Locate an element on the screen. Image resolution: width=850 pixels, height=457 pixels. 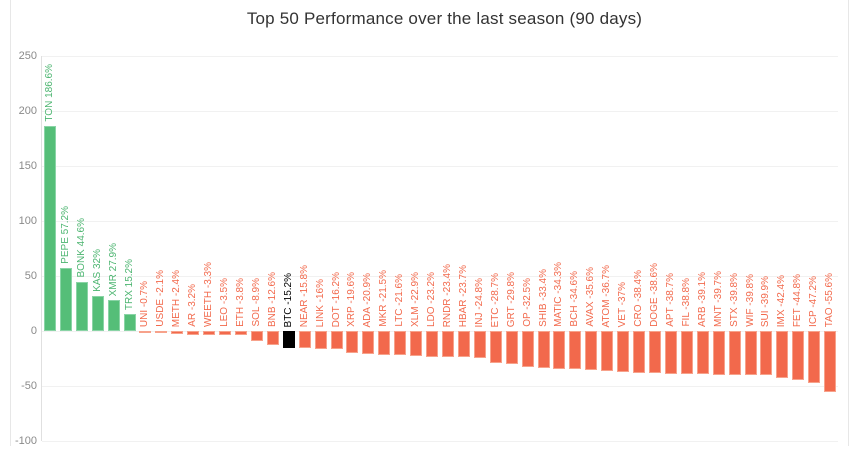
bar-slot-mkr: MKR -21.5% is located at coordinates (384, 248).